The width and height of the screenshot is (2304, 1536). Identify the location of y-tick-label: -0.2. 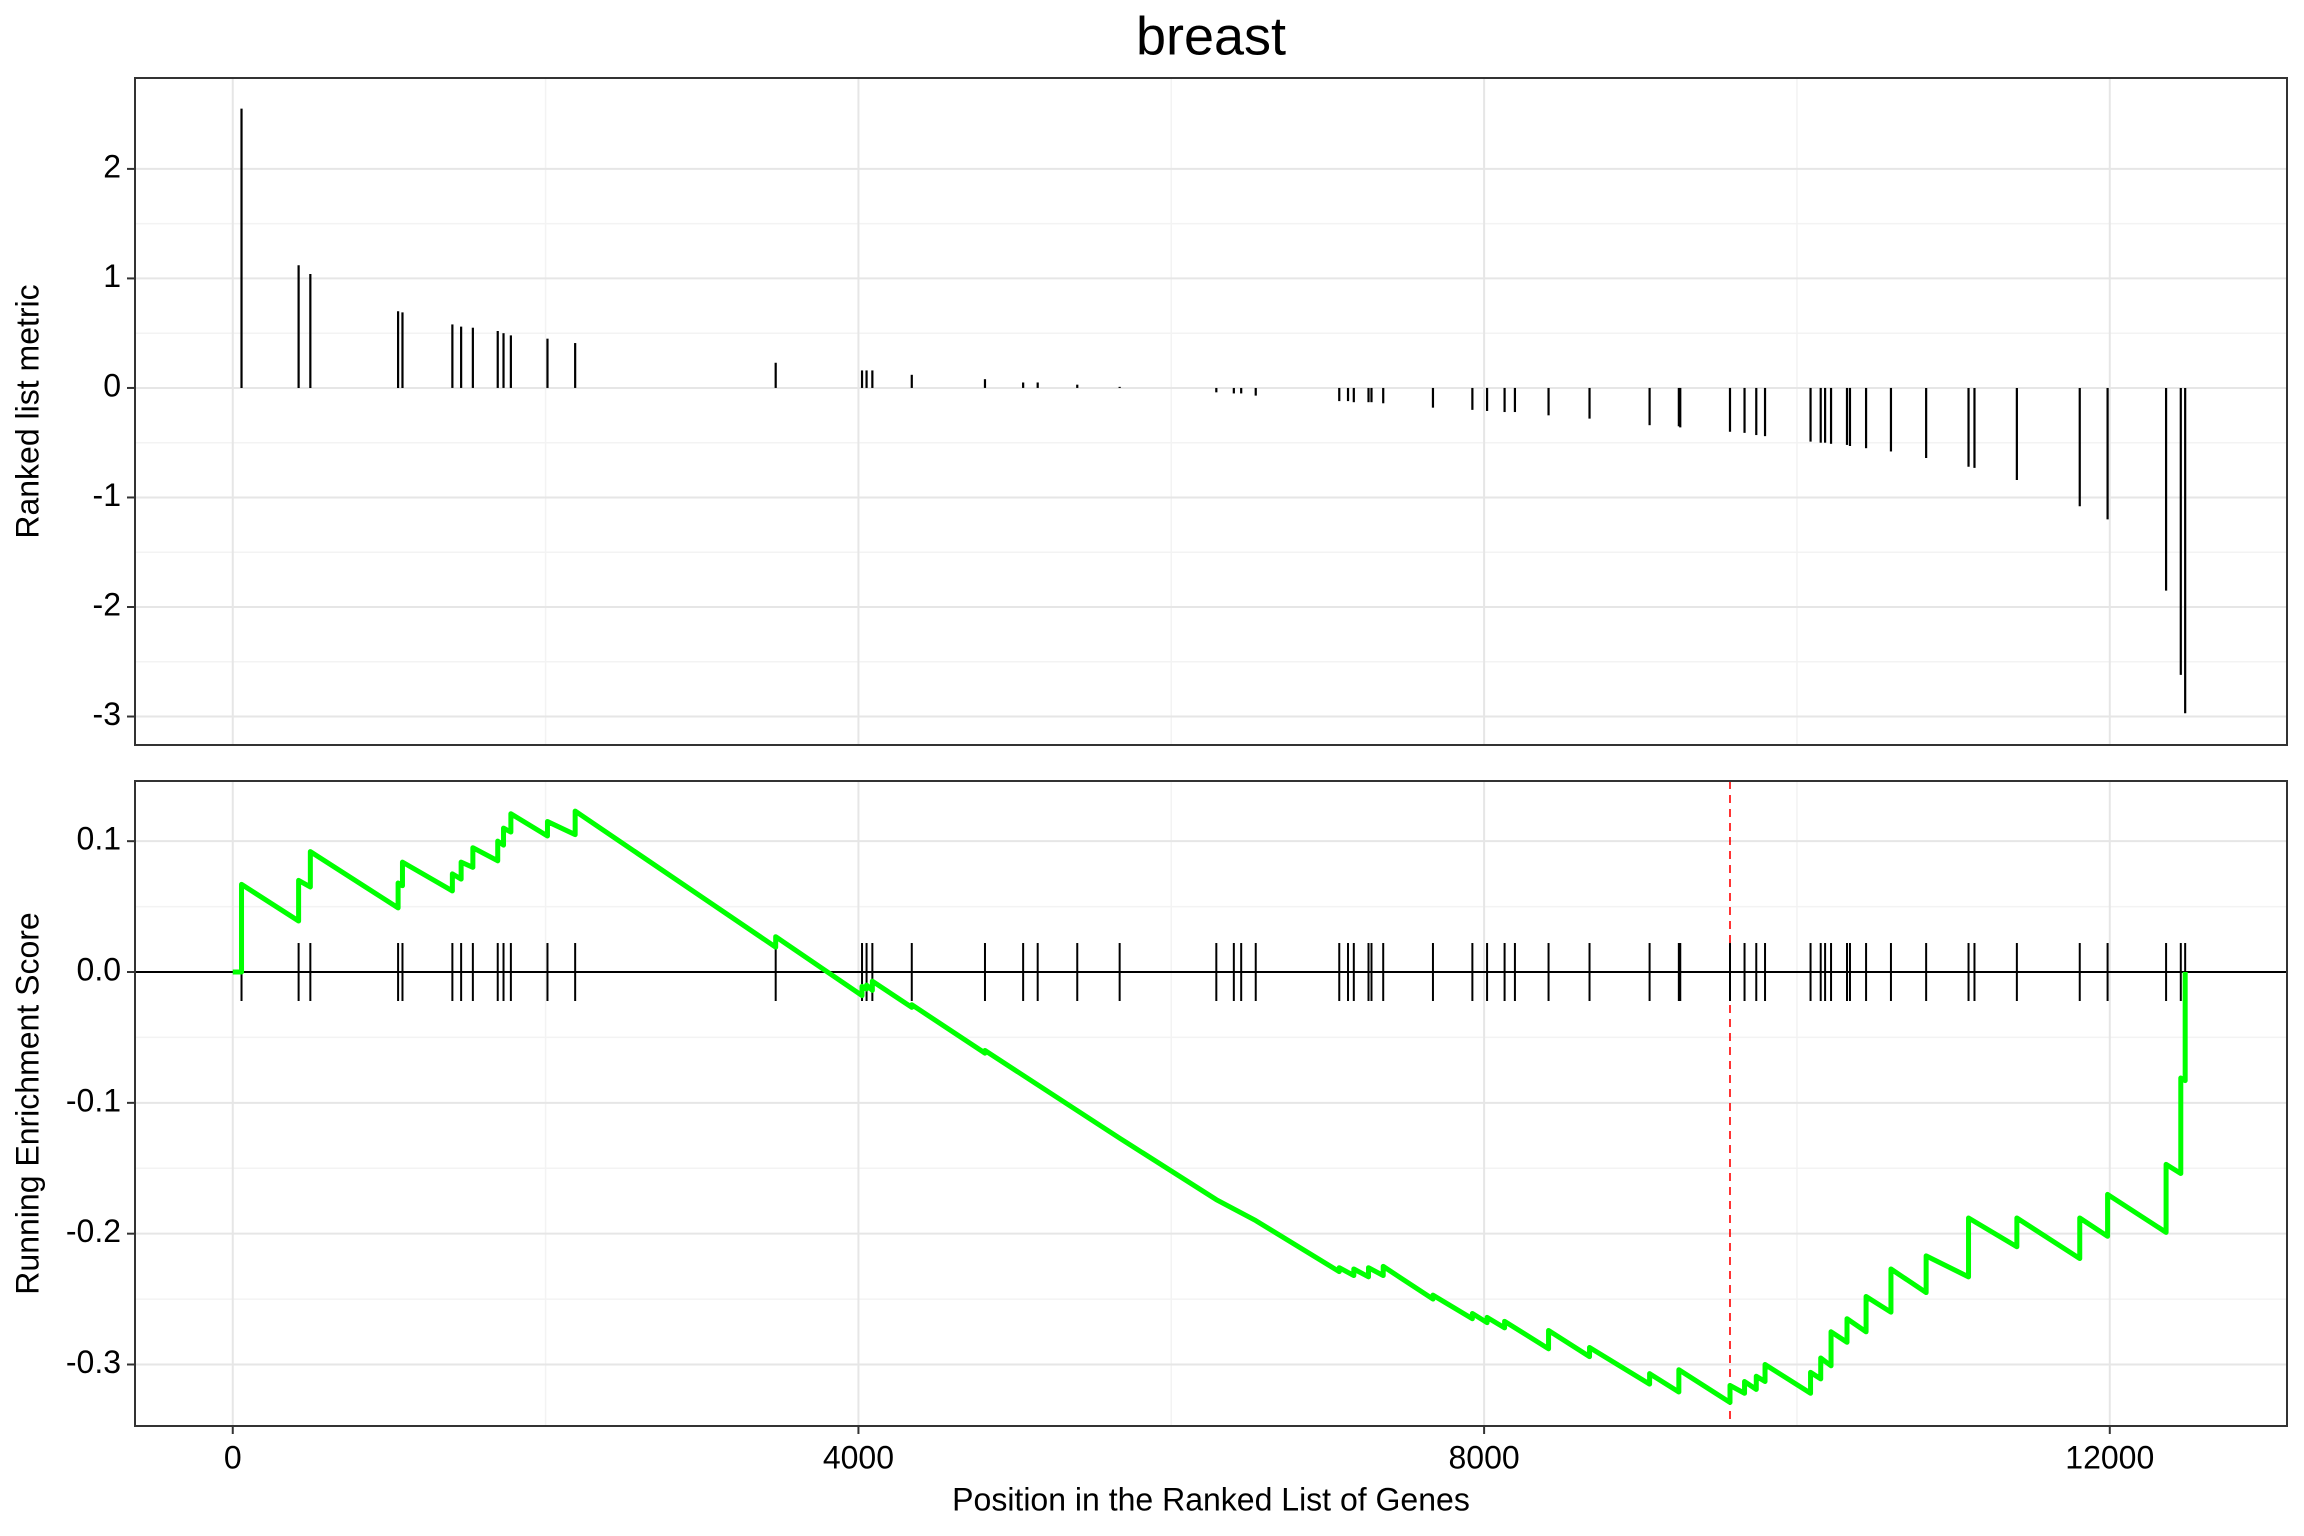
(93, 1231).